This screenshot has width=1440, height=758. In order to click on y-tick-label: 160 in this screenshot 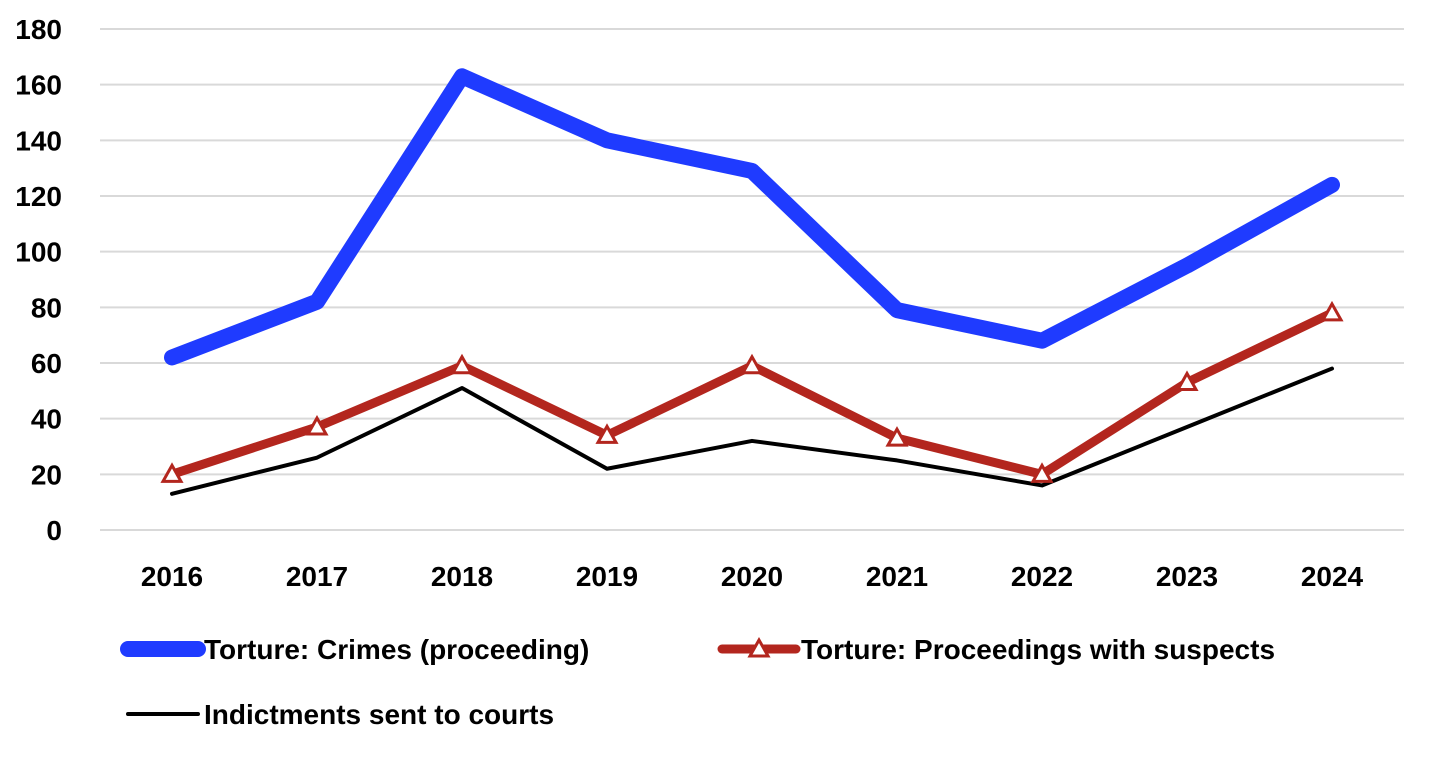, I will do `click(38, 85)`.